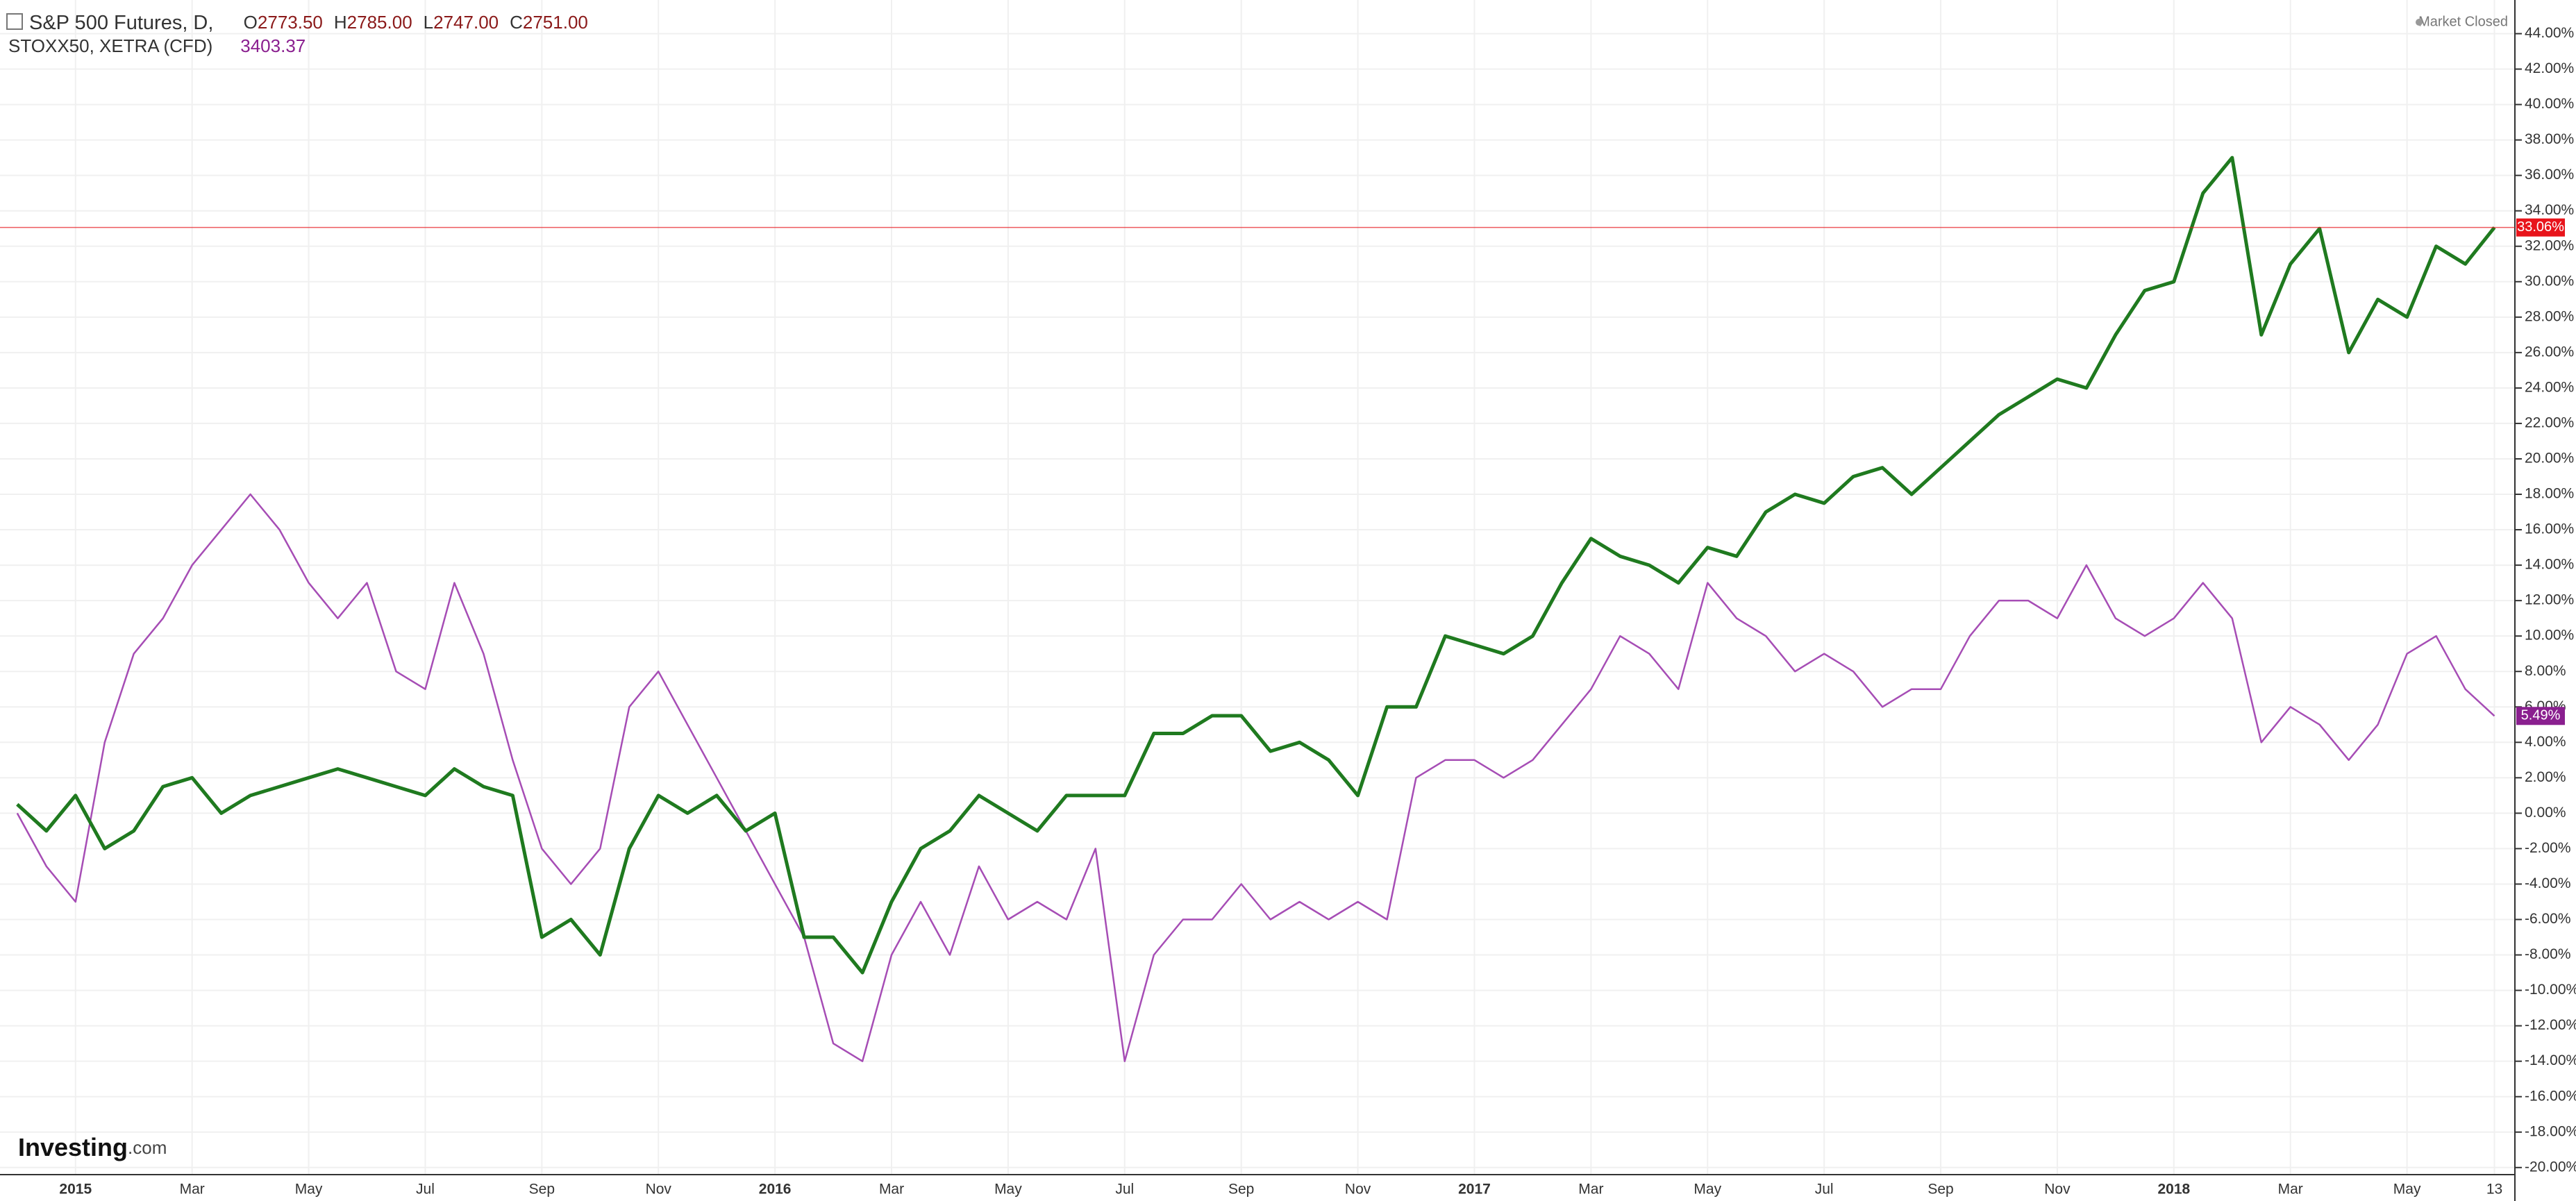 This screenshot has height=1201, width=2576. I want to click on compare-row: STOXX50, XETRA (CFD) 3403.37, so click(157, 45).